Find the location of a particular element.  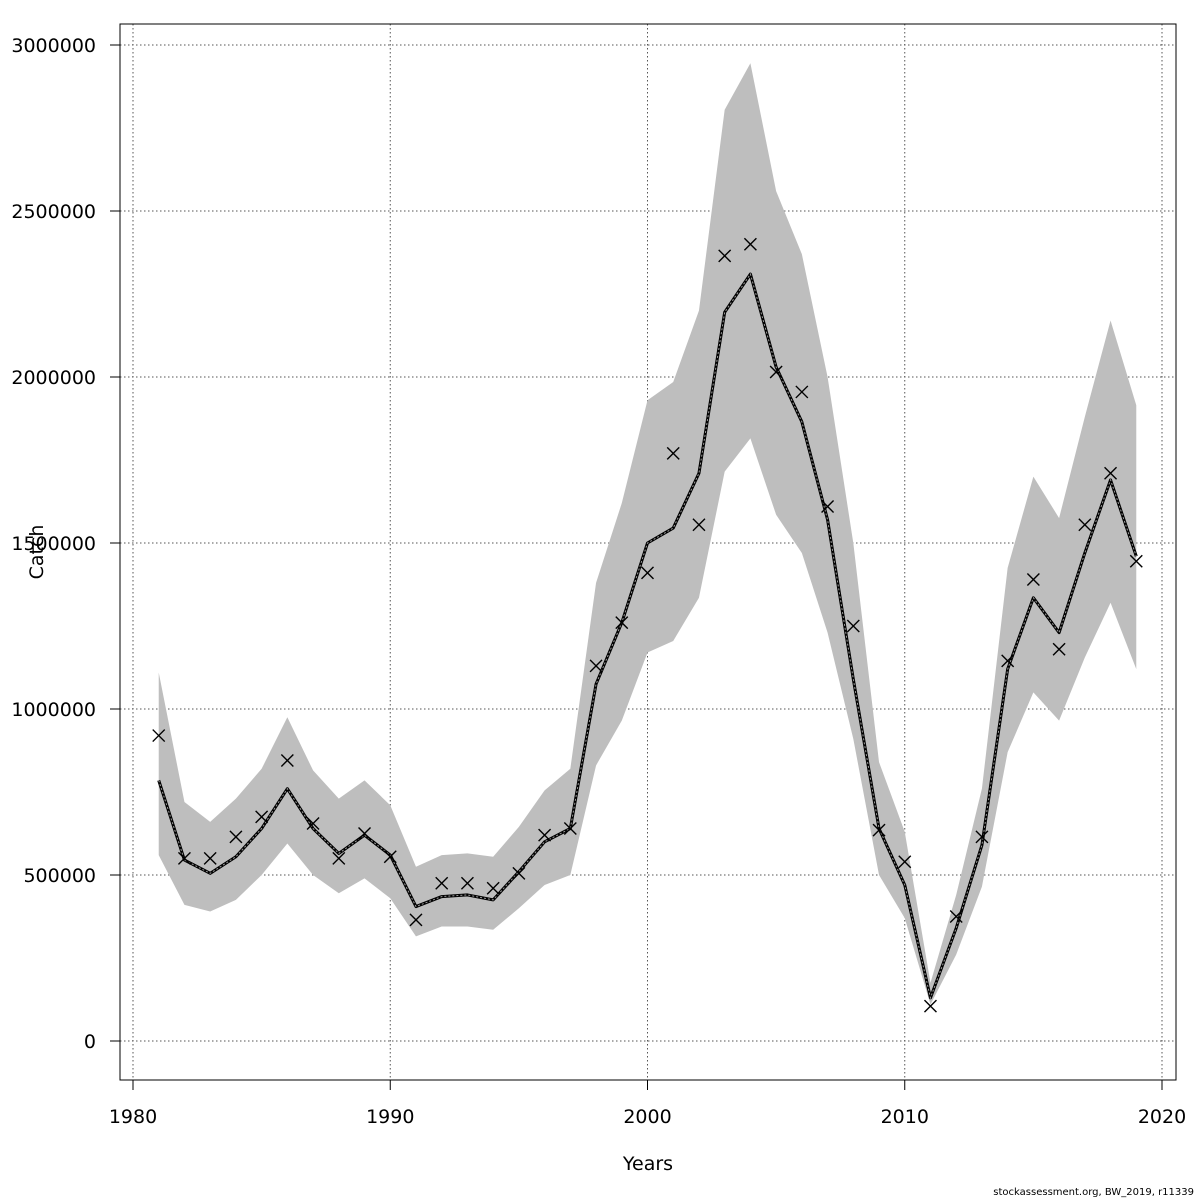

x-tick-label: 1990 is located at coordinates (390, 1117).